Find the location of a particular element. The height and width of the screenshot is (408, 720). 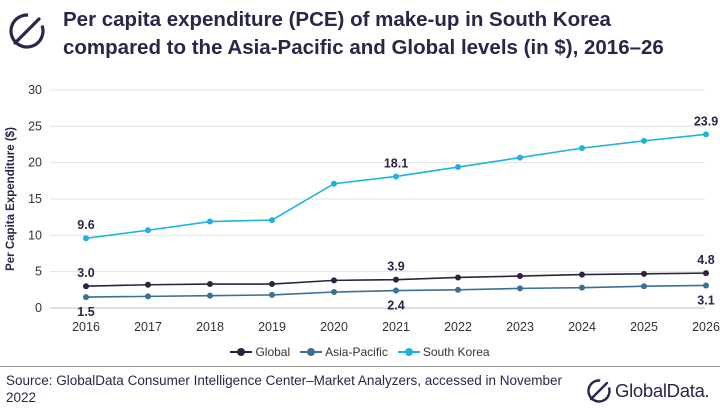

y-tick-label: 10 is located at coordinates (35, 235).